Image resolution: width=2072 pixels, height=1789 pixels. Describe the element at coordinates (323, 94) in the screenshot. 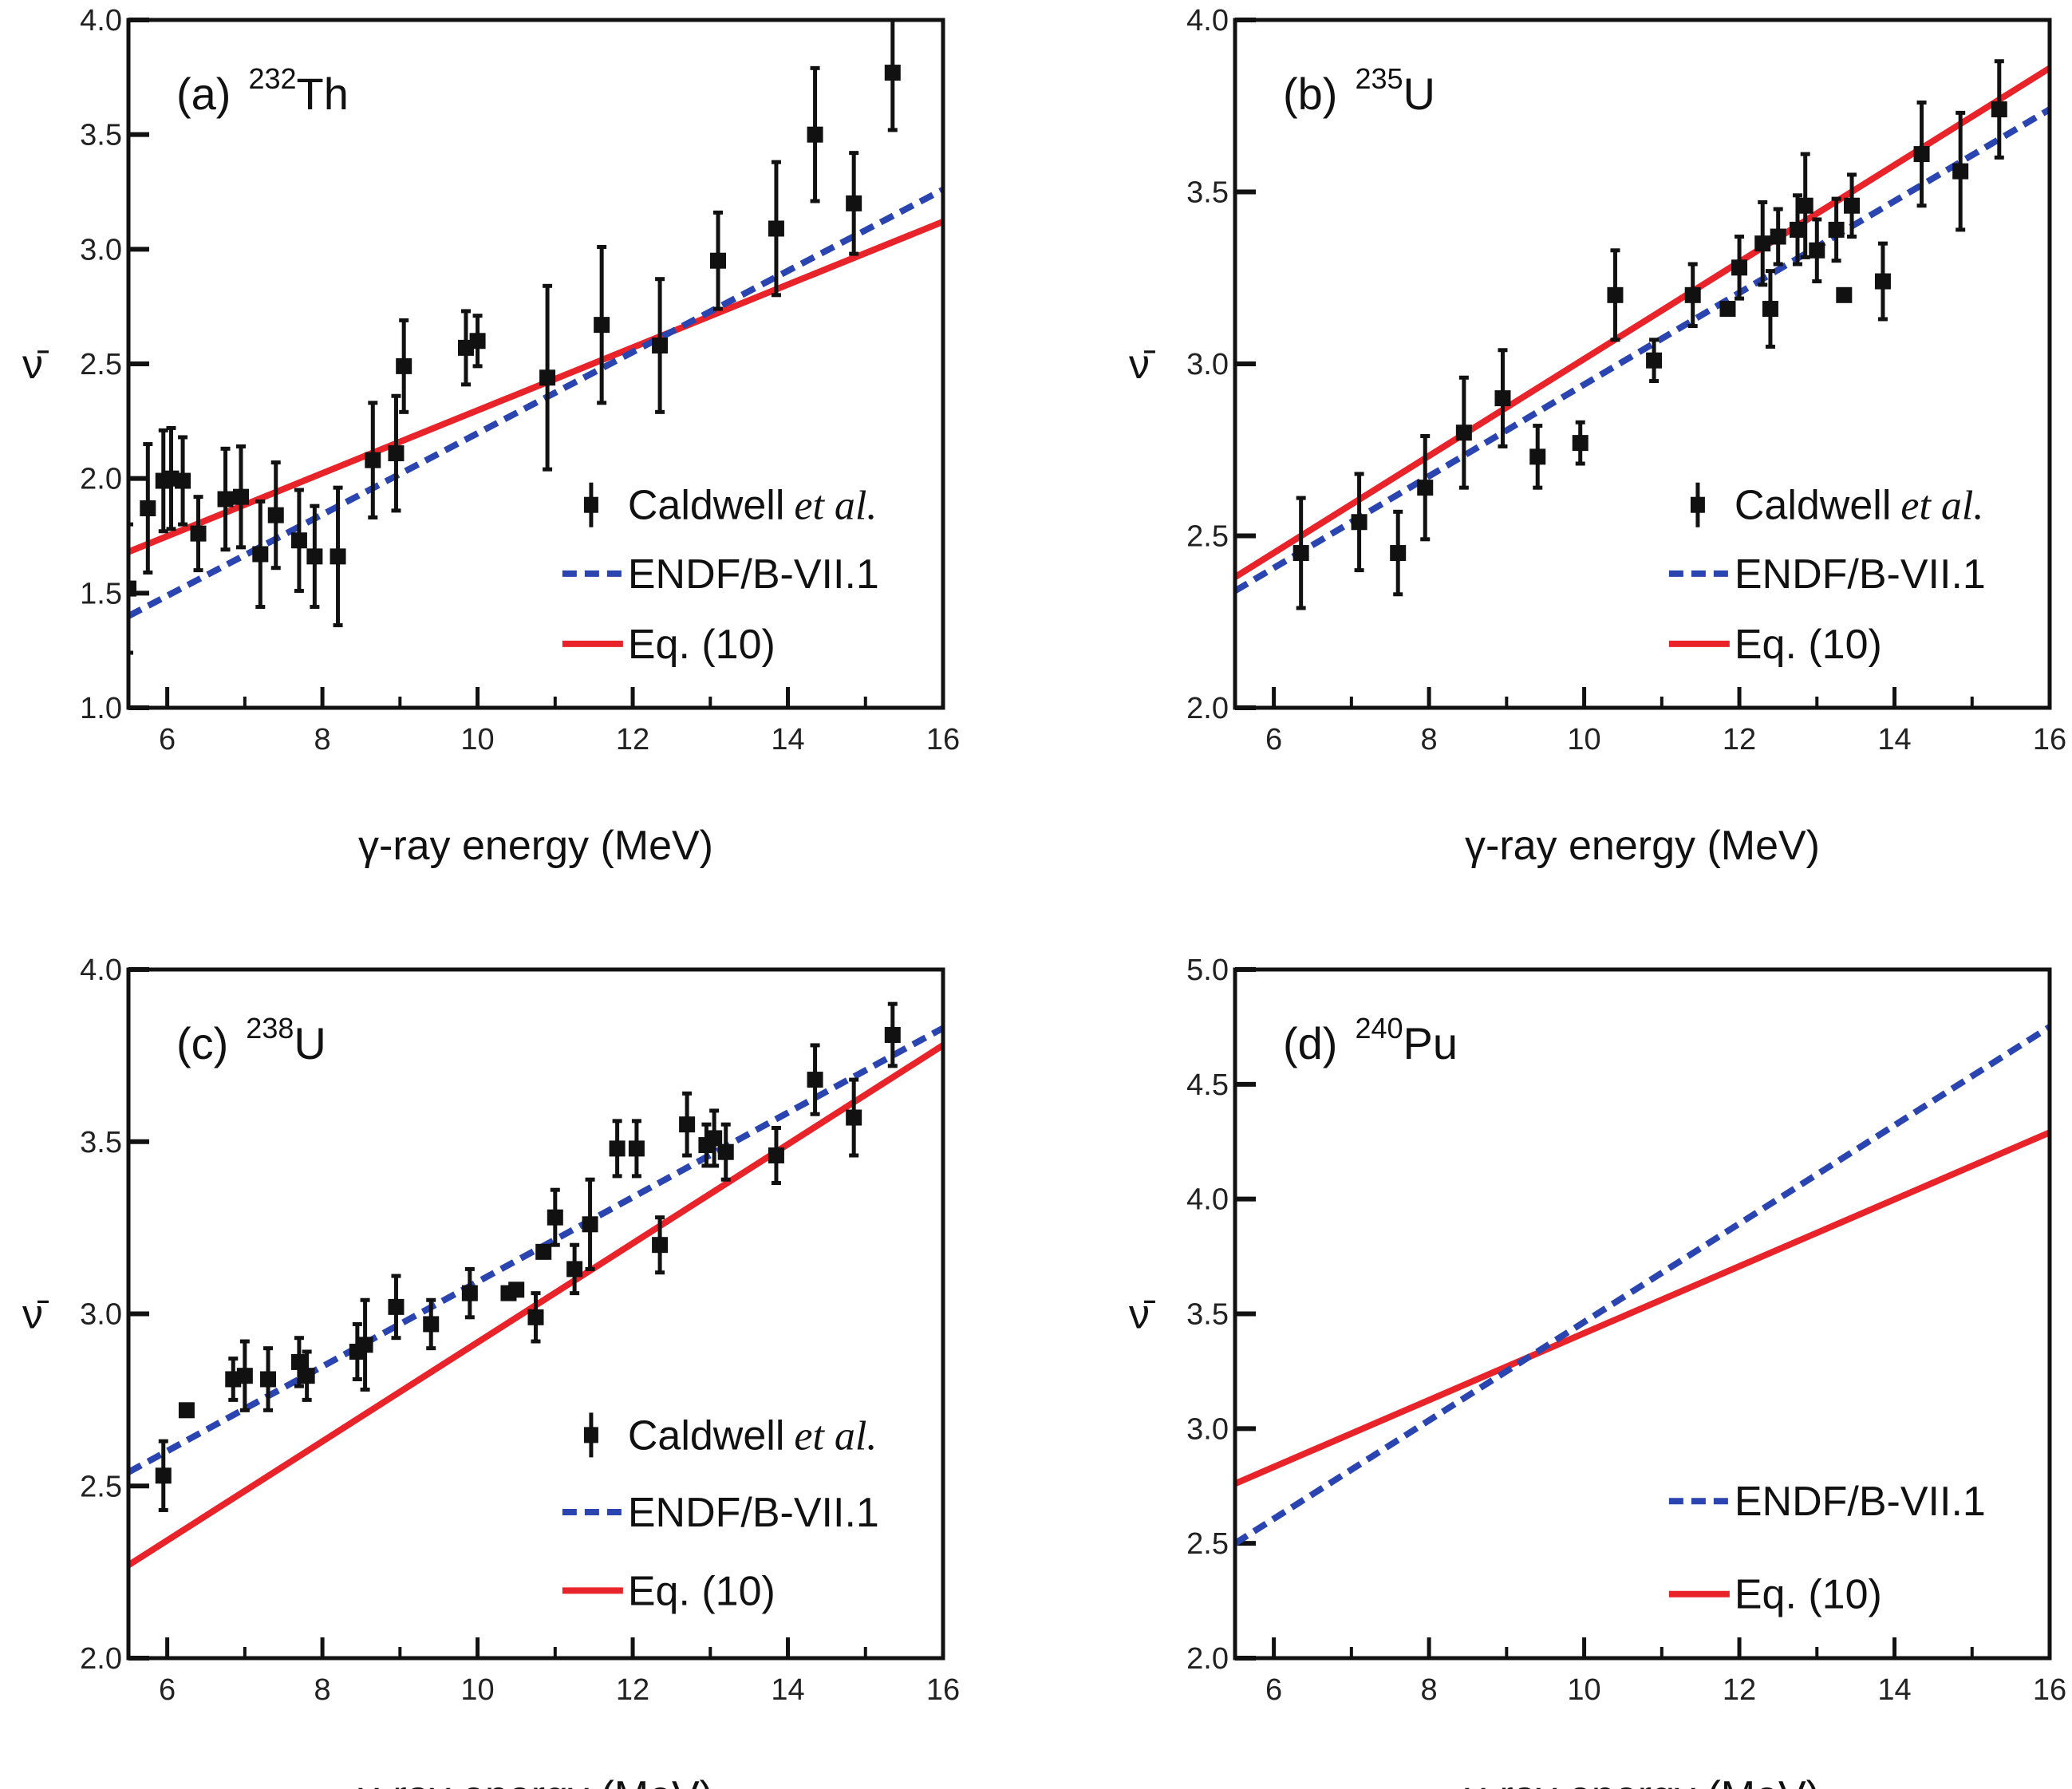

I see `element-symbol: Th` at that location.